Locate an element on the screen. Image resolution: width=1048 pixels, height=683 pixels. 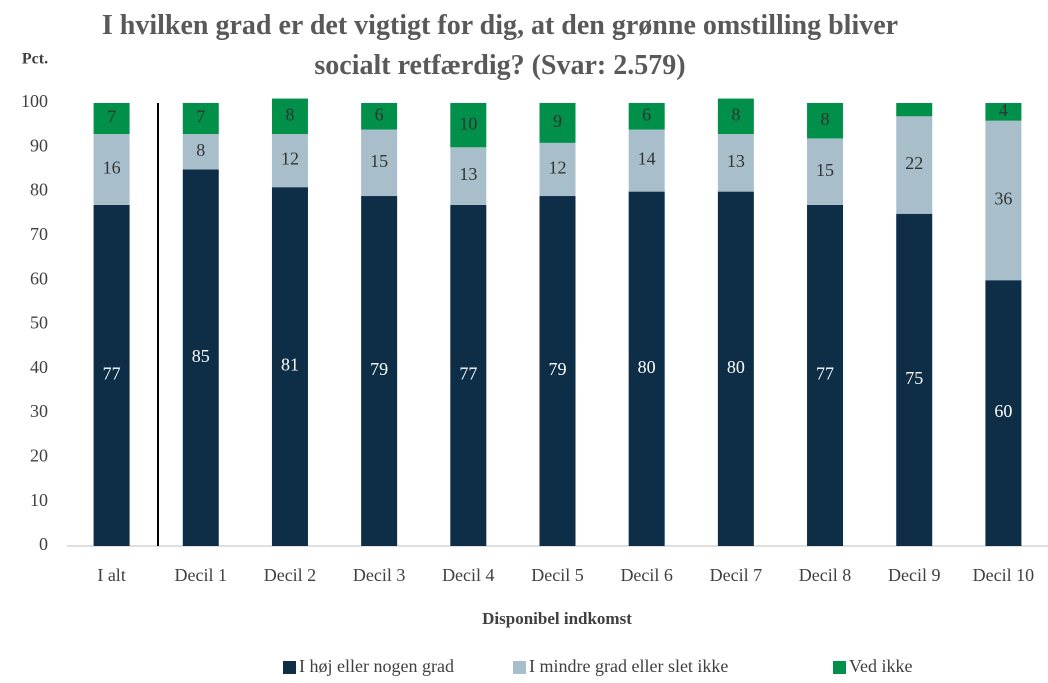
legend-label: Ved ikke is located at coordinates (880, 666).